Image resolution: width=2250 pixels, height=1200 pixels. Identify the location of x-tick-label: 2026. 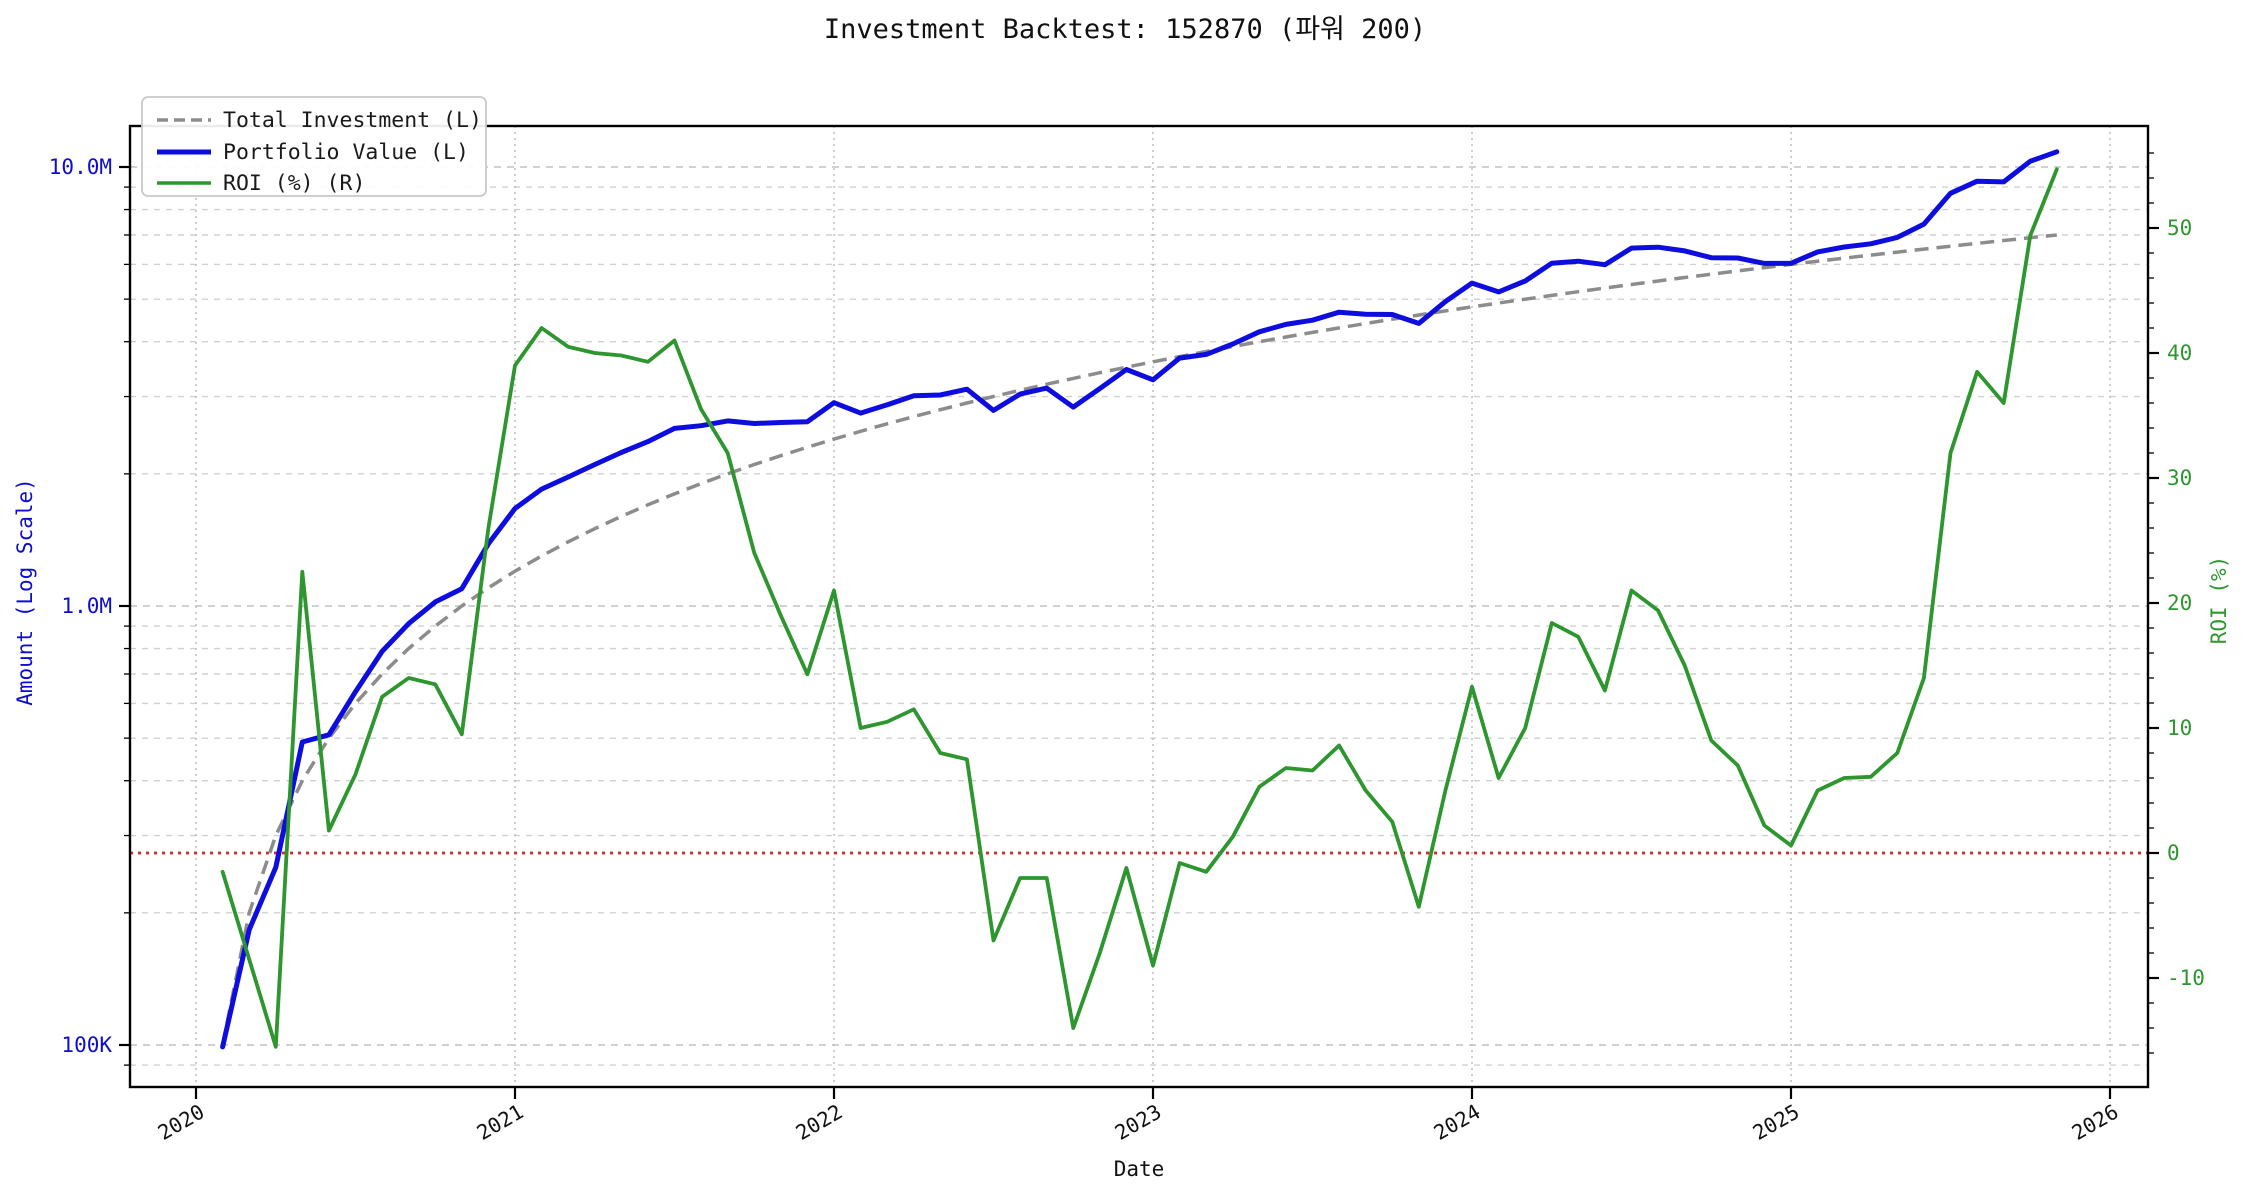
(2095, 1122).